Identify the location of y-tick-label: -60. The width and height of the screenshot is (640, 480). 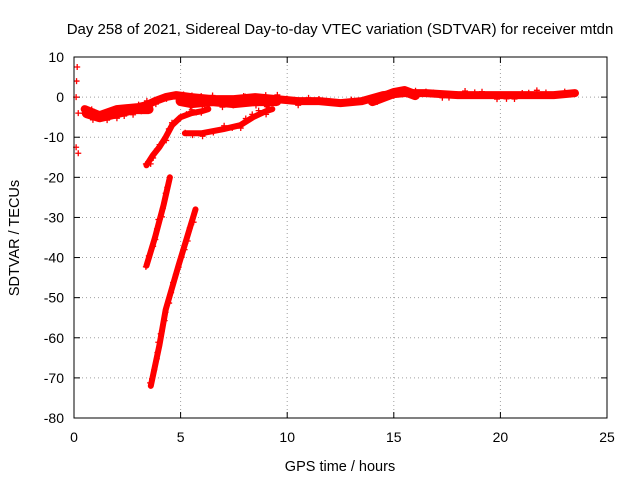
(54, 338).